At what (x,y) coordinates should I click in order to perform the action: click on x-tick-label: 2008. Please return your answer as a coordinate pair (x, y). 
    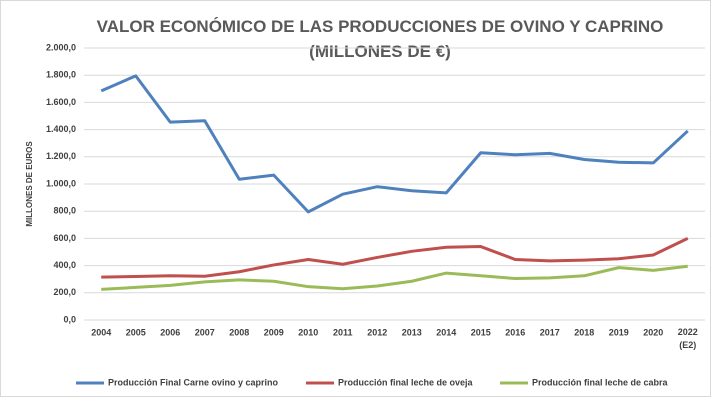
    Looking at the image, I should click on (239, 332).